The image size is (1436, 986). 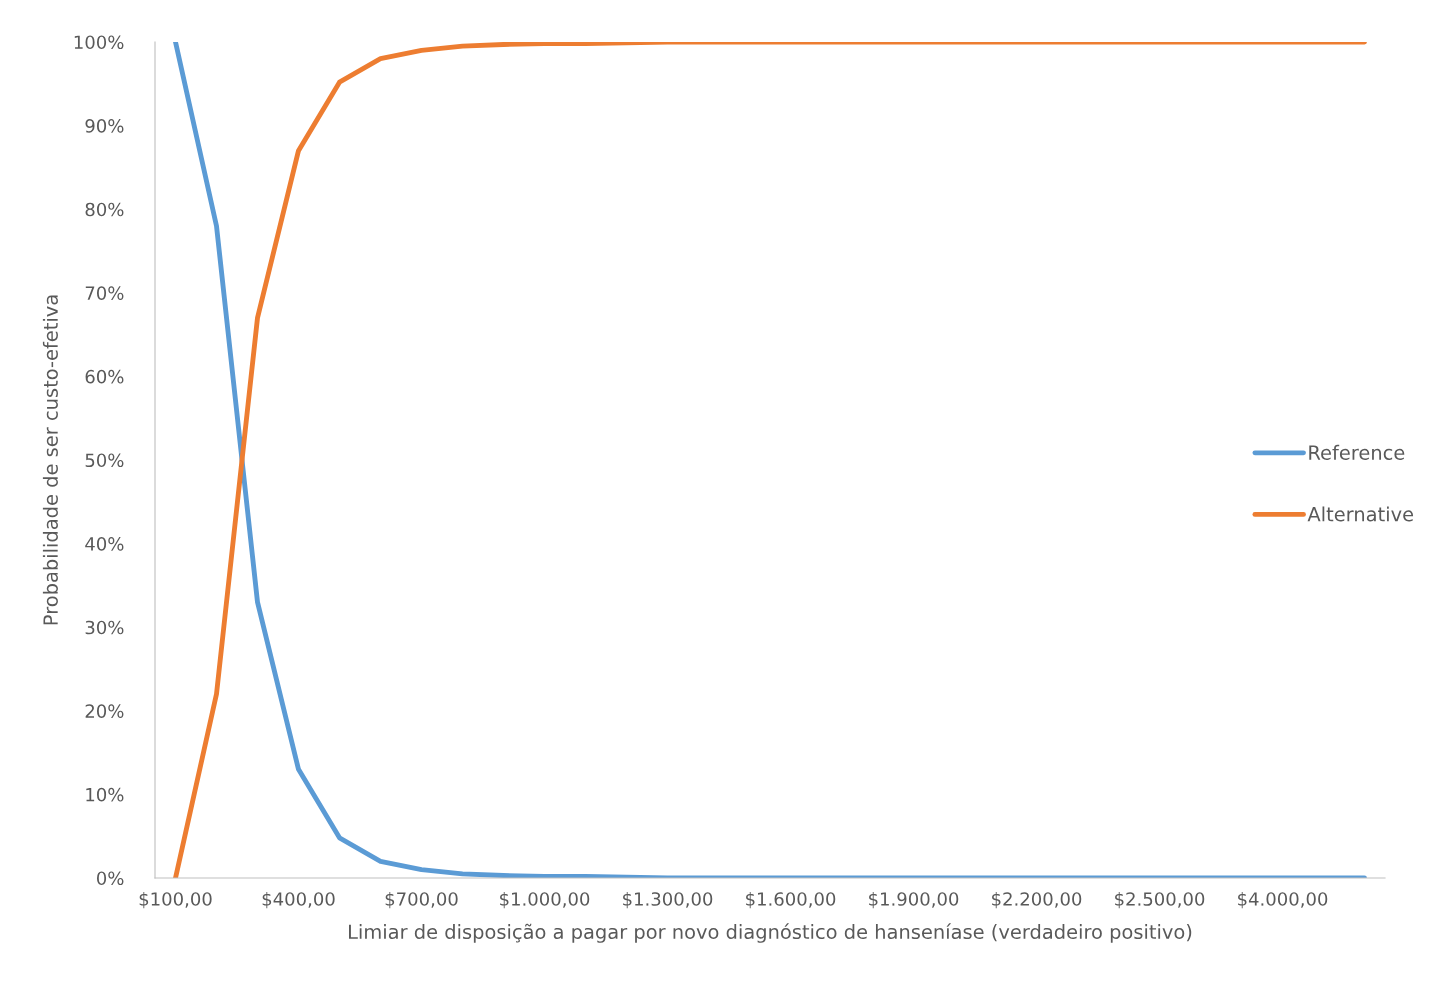 What do you see at coordinates (110, 878) in the screenshot?
I see `y-tick-label: 0%` at bounding box center [110, 878].